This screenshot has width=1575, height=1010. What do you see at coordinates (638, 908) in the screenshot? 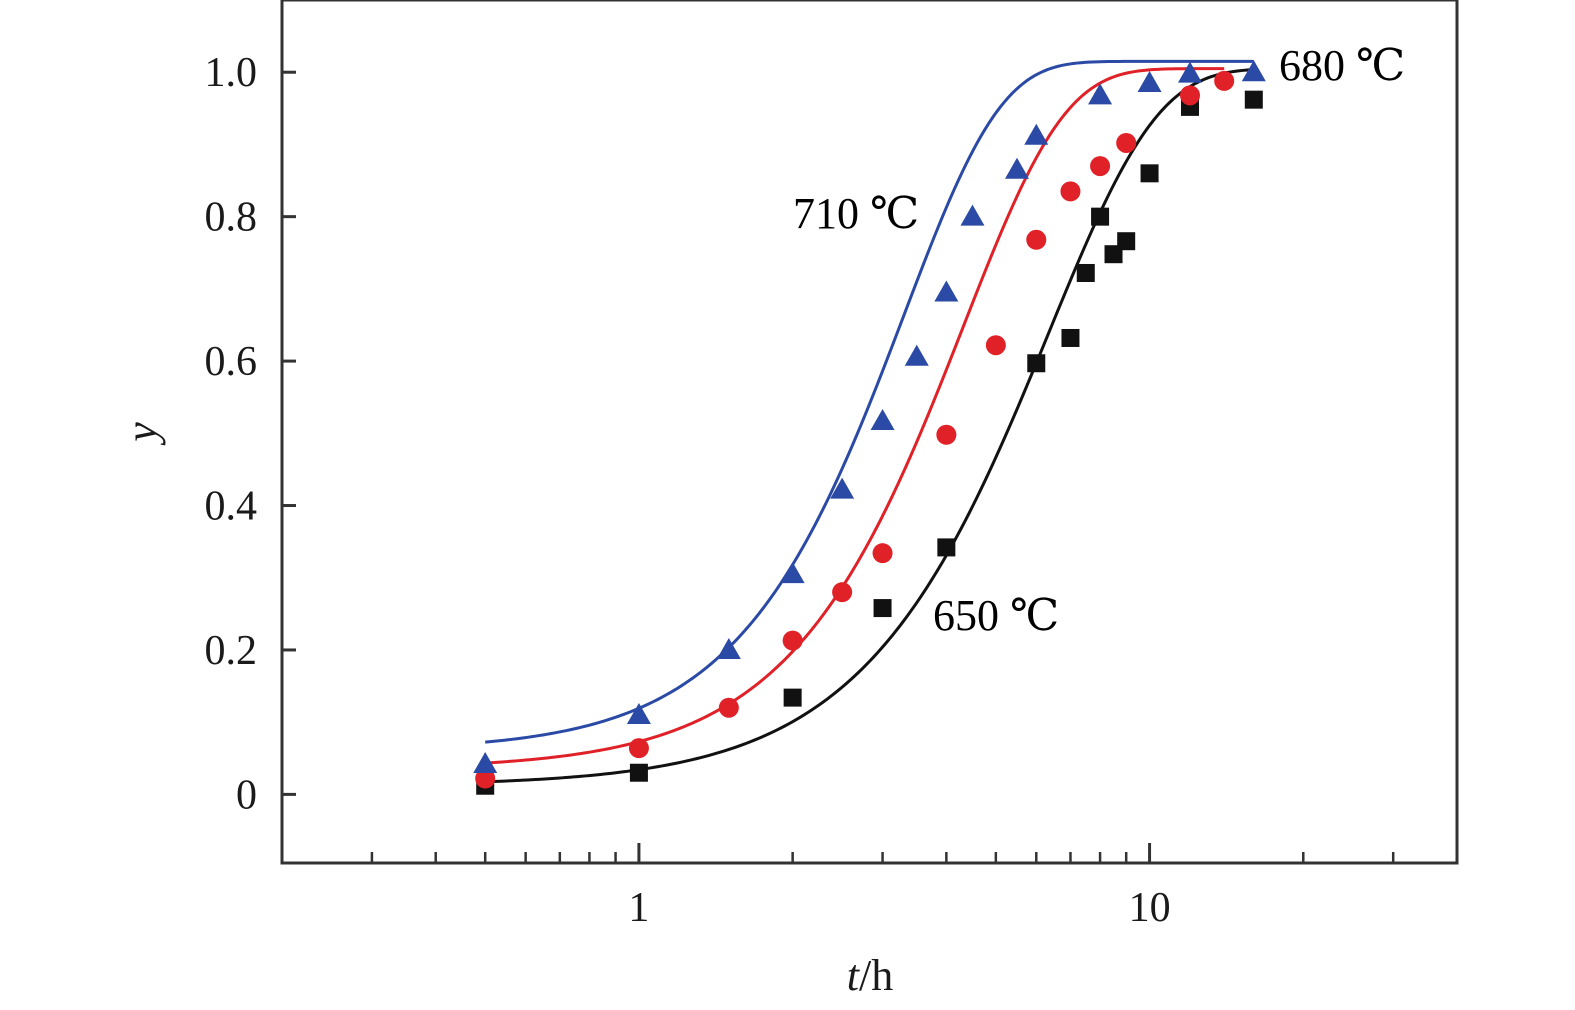
I see `x-tick-label: 1` at bounding box center [638, 908].